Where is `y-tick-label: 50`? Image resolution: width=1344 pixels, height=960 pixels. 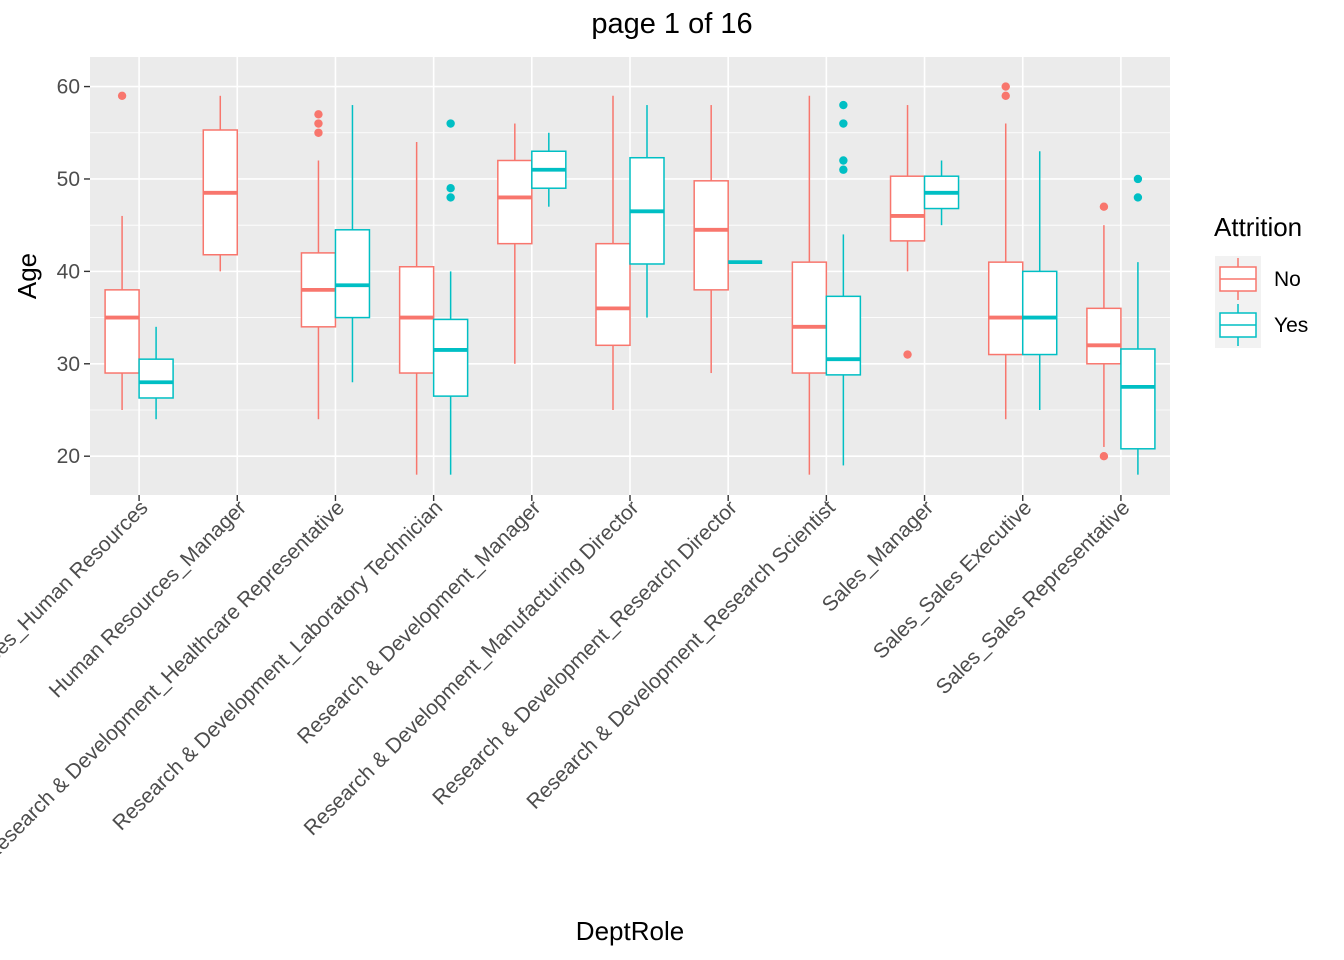
y-tick-label: 50 is located at coordinates (68, 179).